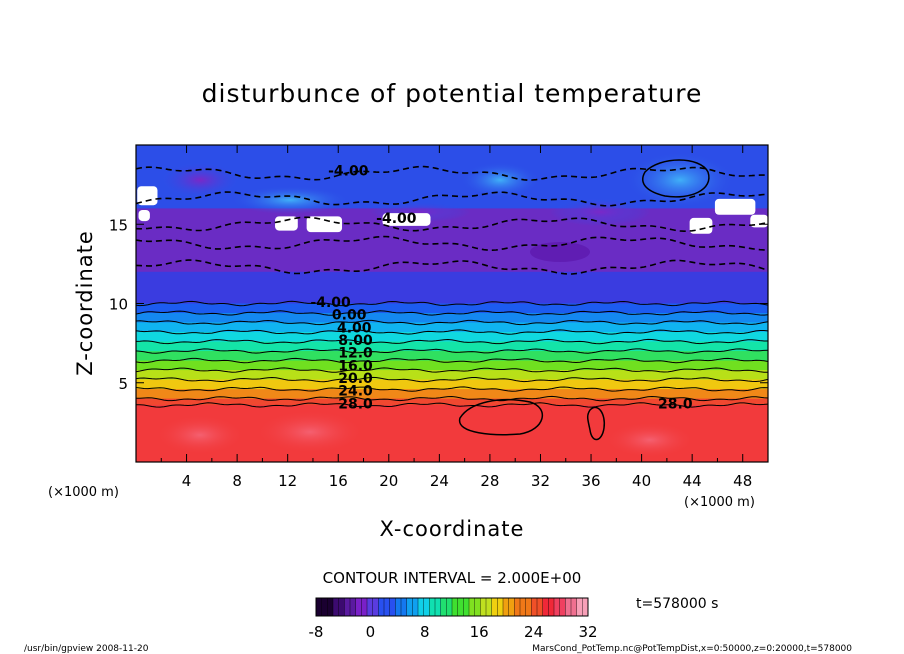  I want to click on x-tick-label: 32, so click(540, 481).